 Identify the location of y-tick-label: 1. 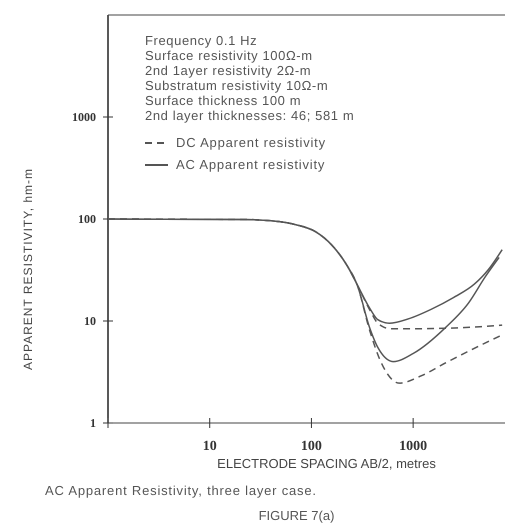
(93, 423).